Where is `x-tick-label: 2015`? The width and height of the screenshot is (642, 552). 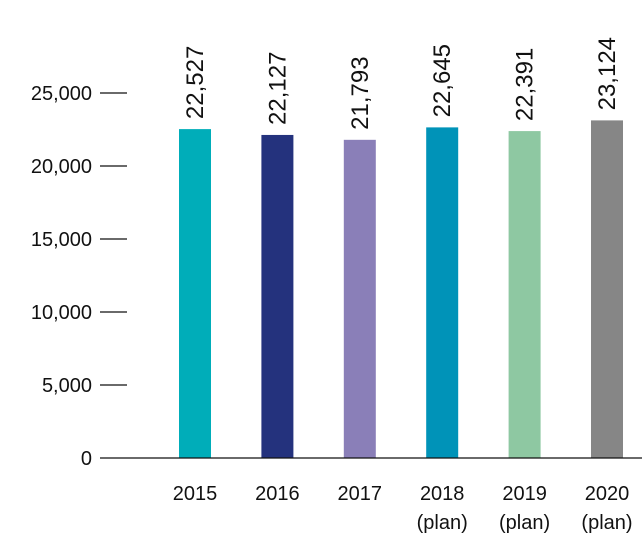
x-tick-label: 2015 is located at coordinates (195, 494).